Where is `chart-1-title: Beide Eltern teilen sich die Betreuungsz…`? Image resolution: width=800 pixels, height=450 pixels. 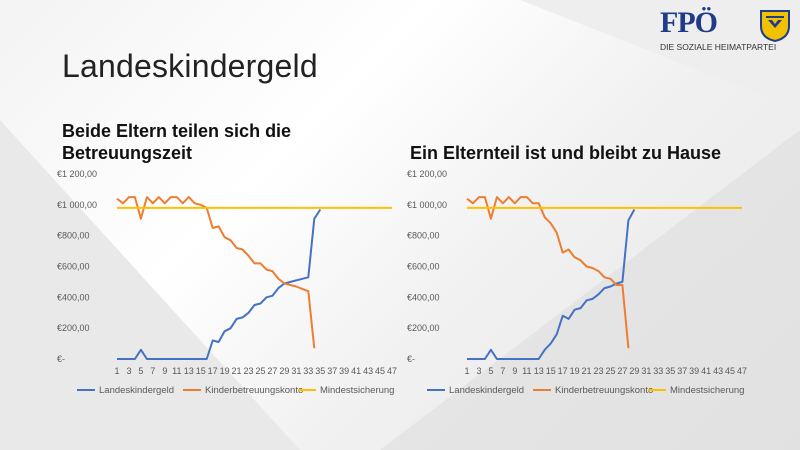
chart-1-title: Beide Eltern teilen sich die Betreuungsz… is located at coordinates (177, 142).